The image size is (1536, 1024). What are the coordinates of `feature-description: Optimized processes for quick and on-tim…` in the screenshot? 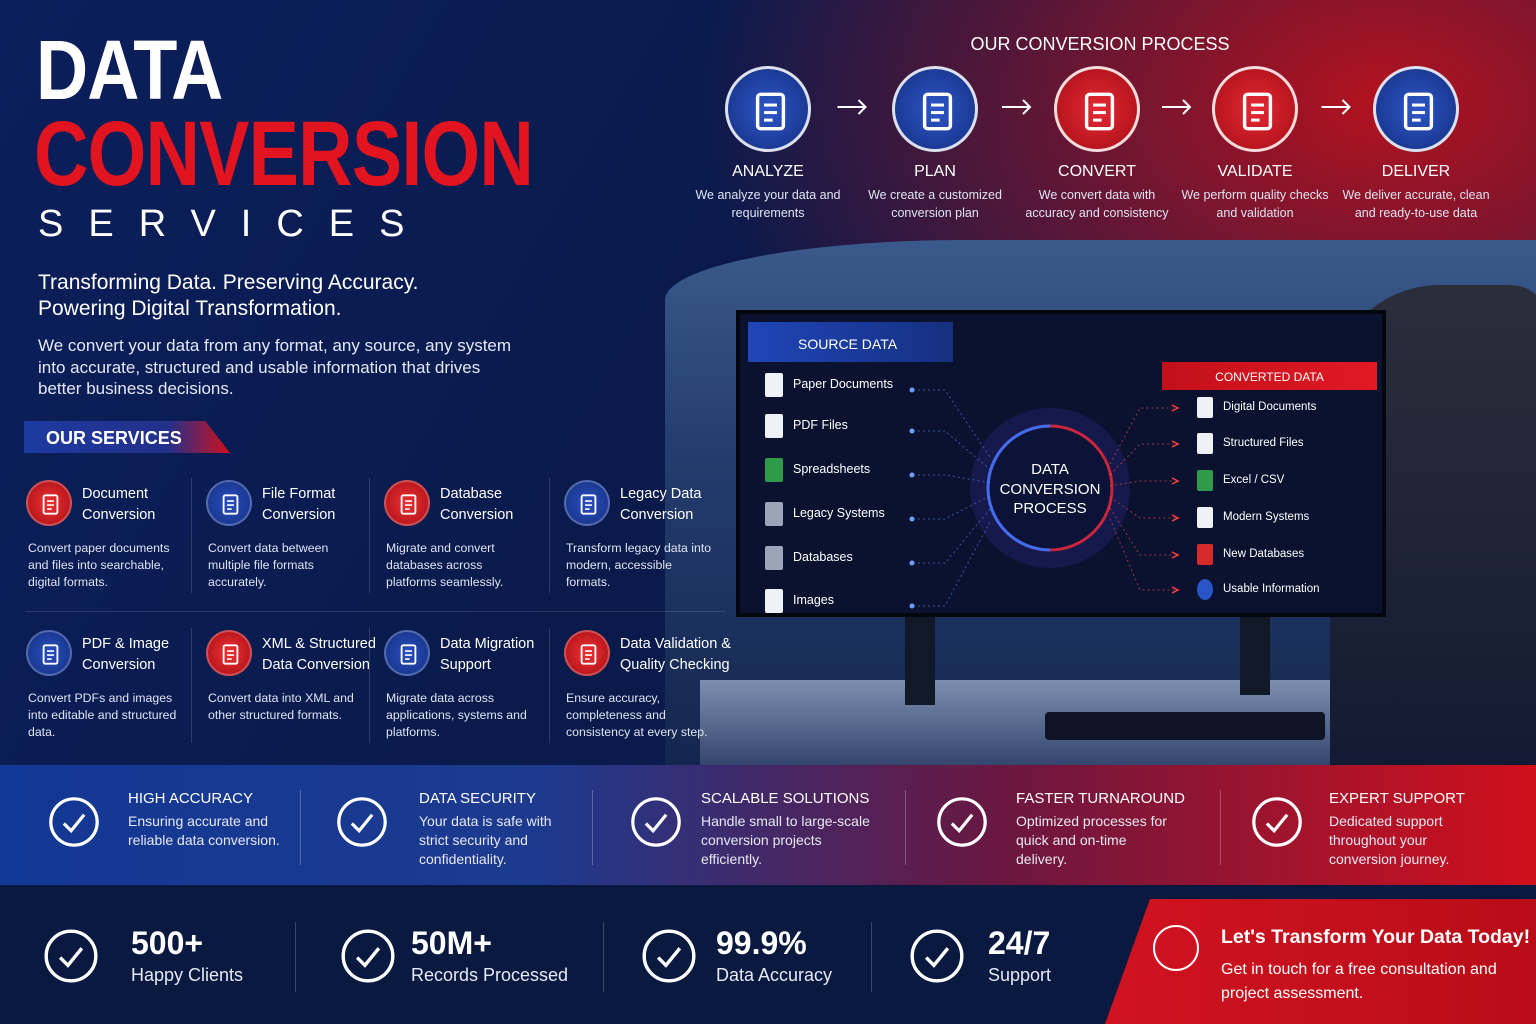 It's located at (1091, 840).